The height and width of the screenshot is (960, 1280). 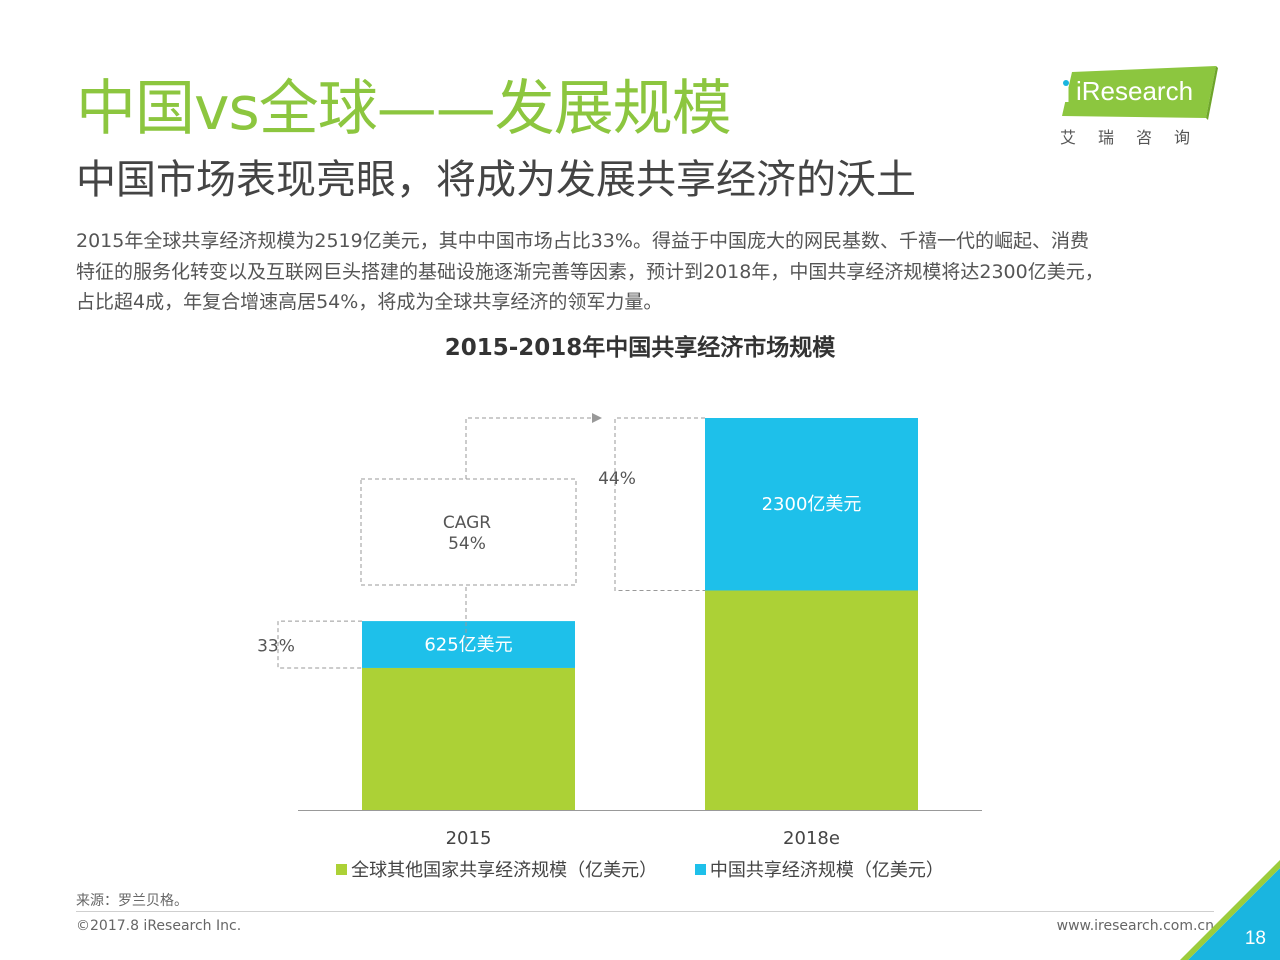 What do you see at coordinates (1136, 137) in the screenshot?
I see `logo-cn-text: 艾瑞咨询` at bounding box center [1136, 137].